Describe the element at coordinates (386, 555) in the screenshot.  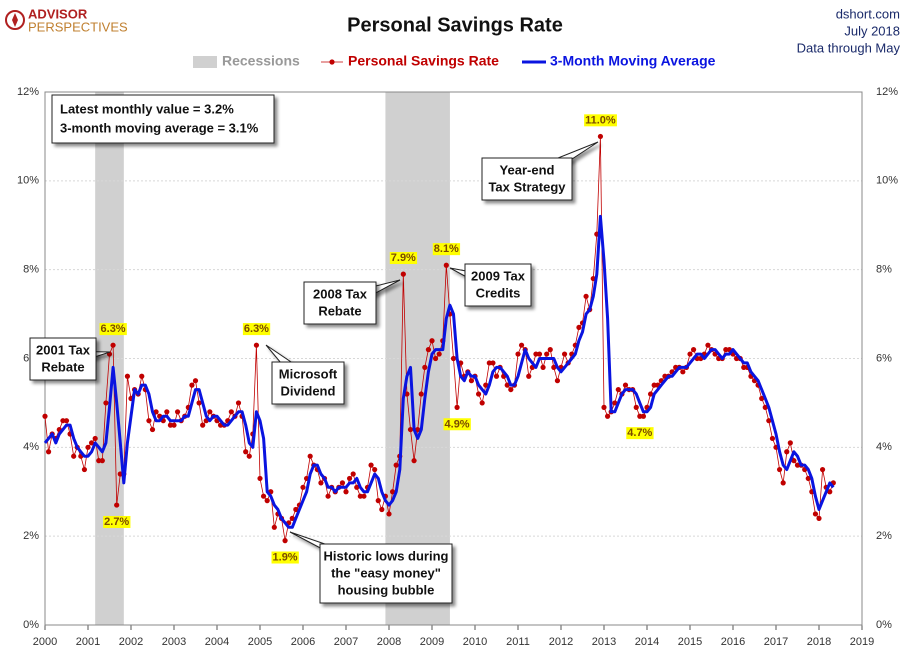
I see `callout-text: Historic lows during` at that location.